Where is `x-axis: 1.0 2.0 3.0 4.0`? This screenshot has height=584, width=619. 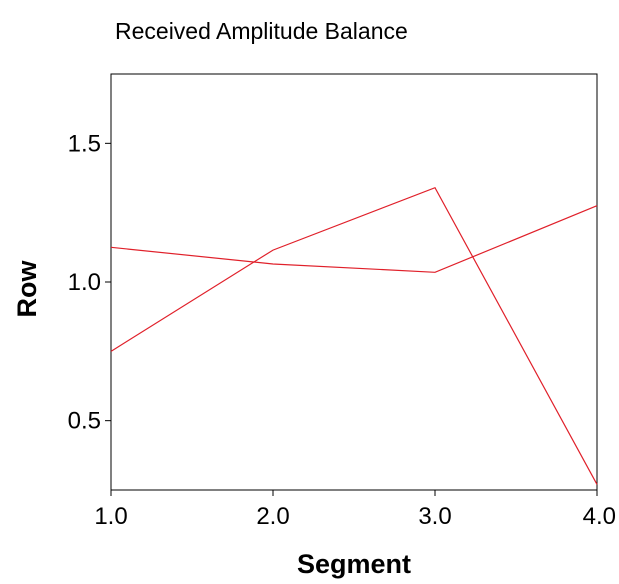 x-axis: 1.0 2.0 3.0 4.0 is located at coordinates (355, 510).